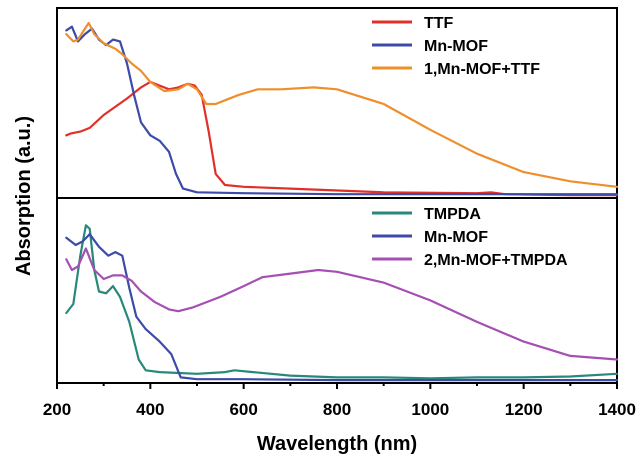 This screenshot has width=640, height=462. Describe the element at coordinates (617, 409) in the screenshot. I see `x-tick-label-1400: 1400` at that location.